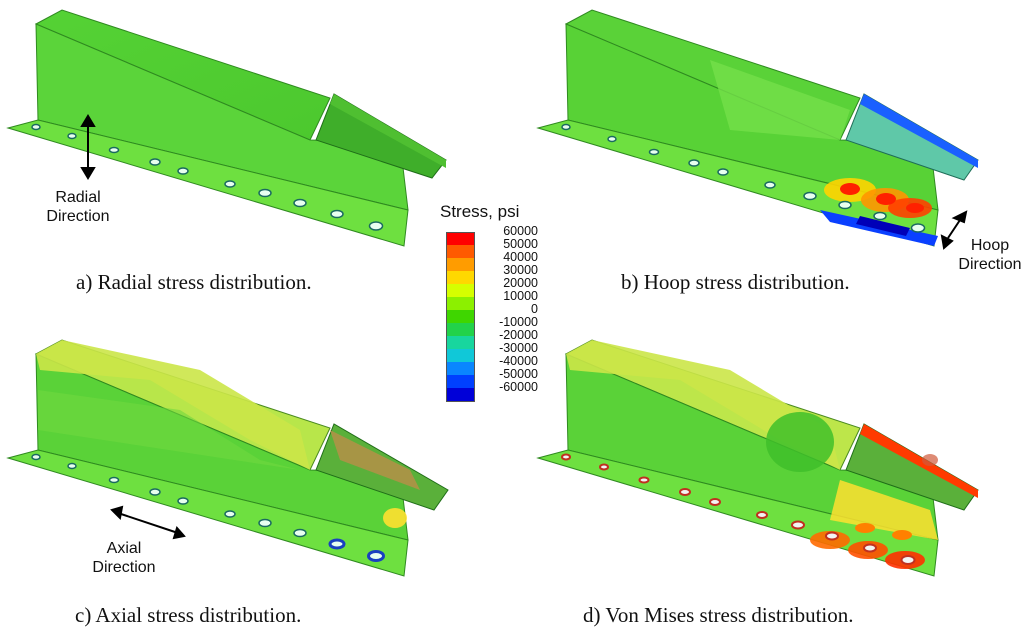  I want to click on hoop-direction-label: Hoop Direction, so click(990, 255).